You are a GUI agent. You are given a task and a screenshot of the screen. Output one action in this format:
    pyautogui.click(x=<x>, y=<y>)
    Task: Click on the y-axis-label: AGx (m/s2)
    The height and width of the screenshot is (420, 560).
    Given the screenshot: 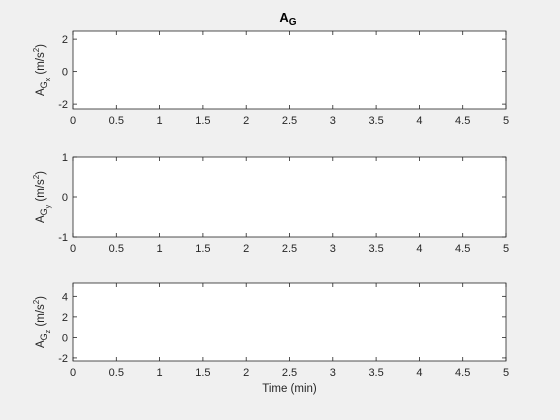 What is the action you would take?
    pyautogui.click(x=42, y=70)
    